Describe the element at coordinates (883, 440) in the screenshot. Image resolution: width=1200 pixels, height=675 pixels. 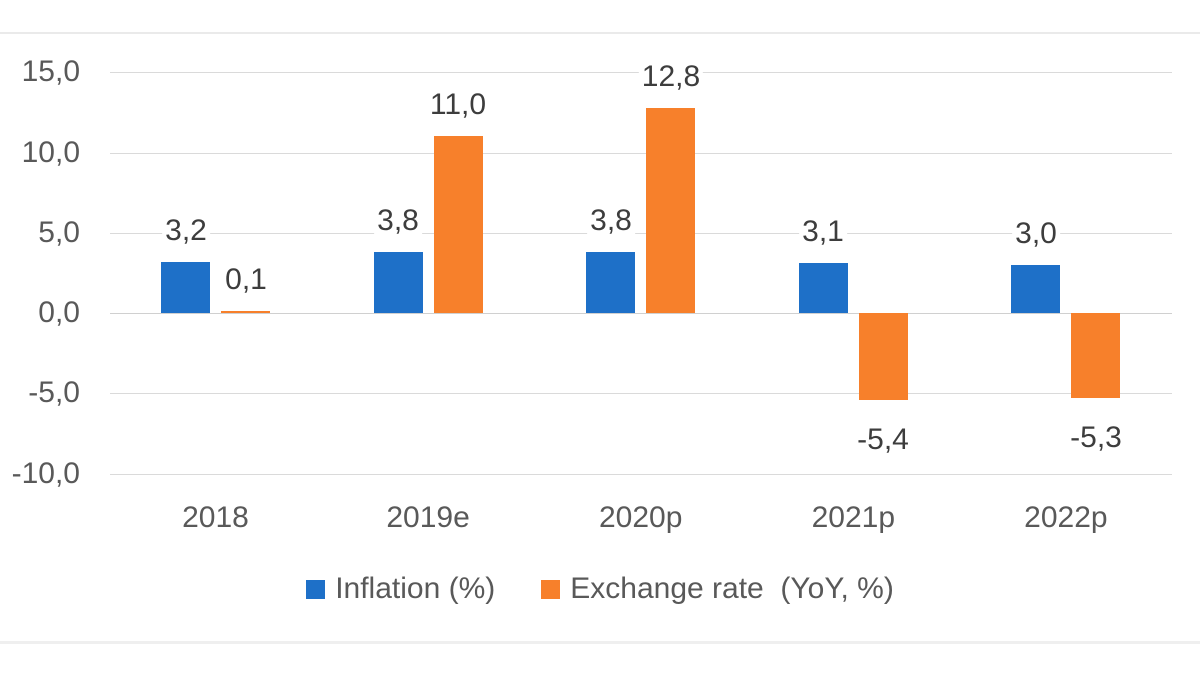
I see `value-label-exchange-rate: -5,4` at that location.